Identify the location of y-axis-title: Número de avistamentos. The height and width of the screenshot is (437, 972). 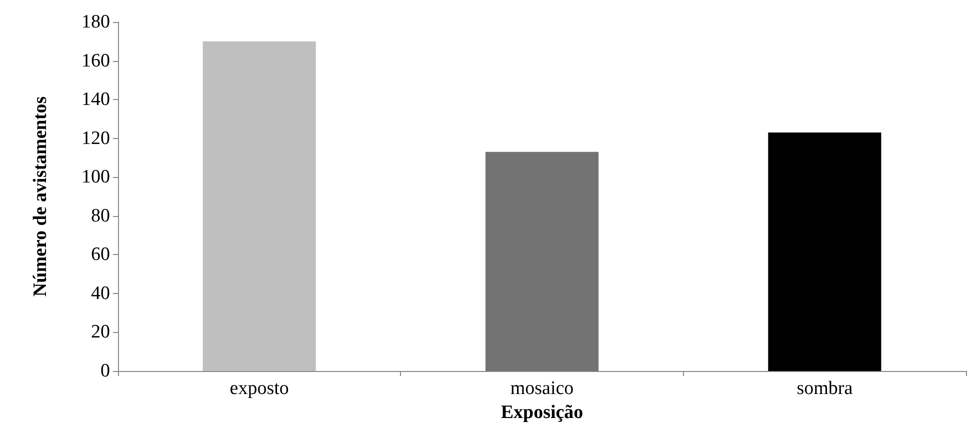
(40, 196).